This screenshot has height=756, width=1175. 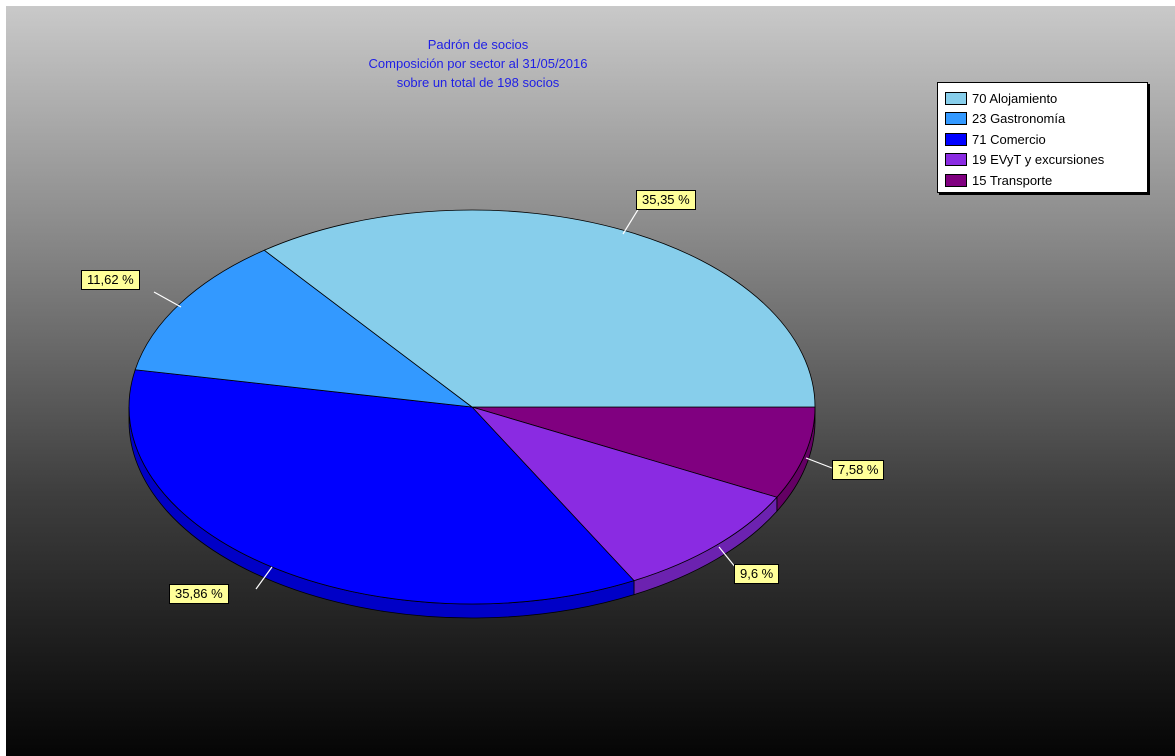 I want to click on pie-slice-alojamiento, so click(x=539, y=308).